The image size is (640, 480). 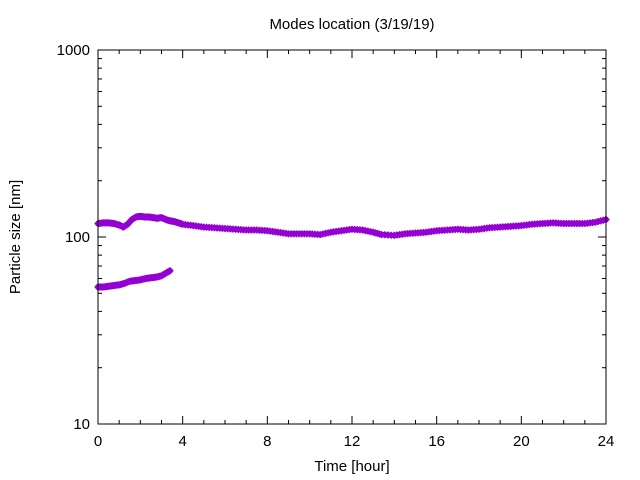 What do you see at coordinates (182, 441) in the screenshot?
I see `x-tick-label: 4` at bounding box center [182, 441].